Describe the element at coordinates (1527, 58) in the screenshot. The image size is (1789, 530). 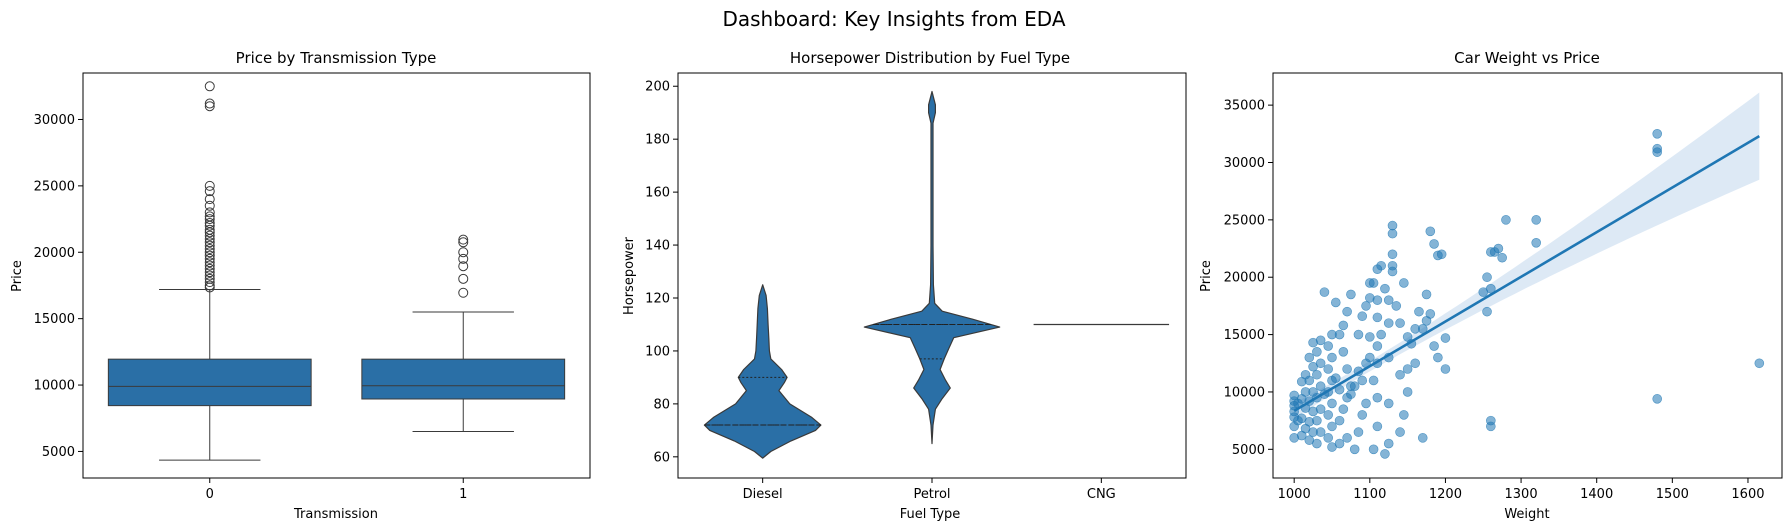
I see `panel-title: Car Weight vs Price` at that location.